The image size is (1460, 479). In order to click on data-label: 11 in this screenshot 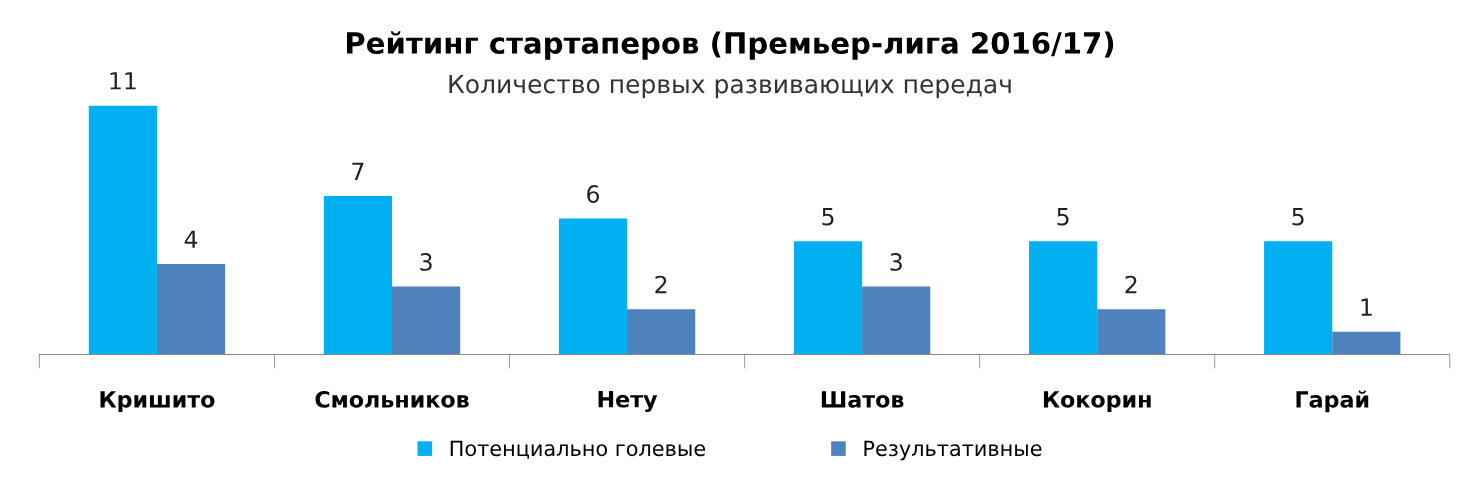, I will do `click(123, 81)`.